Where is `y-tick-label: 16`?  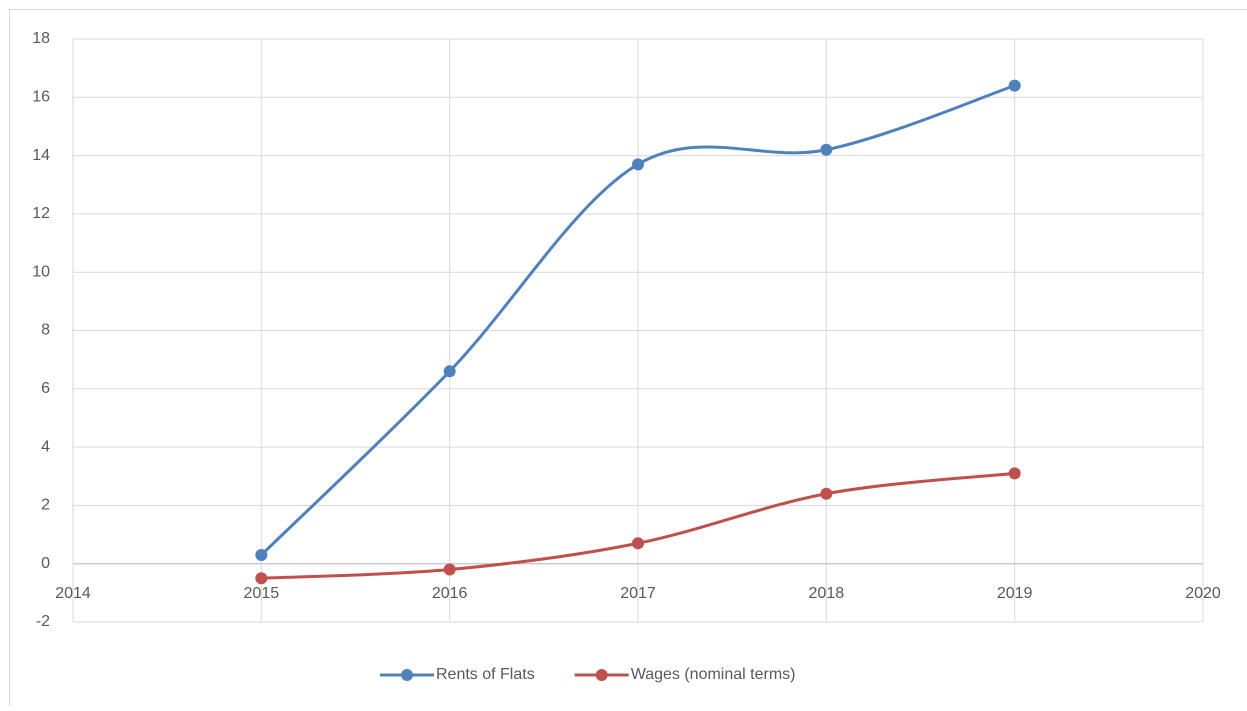
y-tick-label: 16 is located at coordinates (41, 97).